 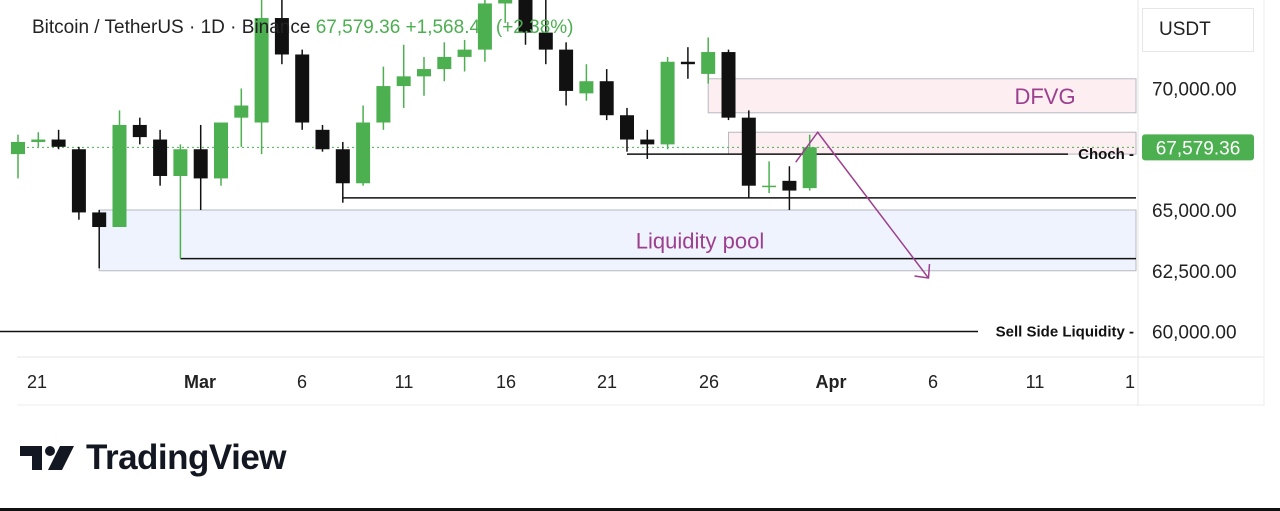 I want to click on y-tick-label: 62,500.00, so click(x=1194, y=272).